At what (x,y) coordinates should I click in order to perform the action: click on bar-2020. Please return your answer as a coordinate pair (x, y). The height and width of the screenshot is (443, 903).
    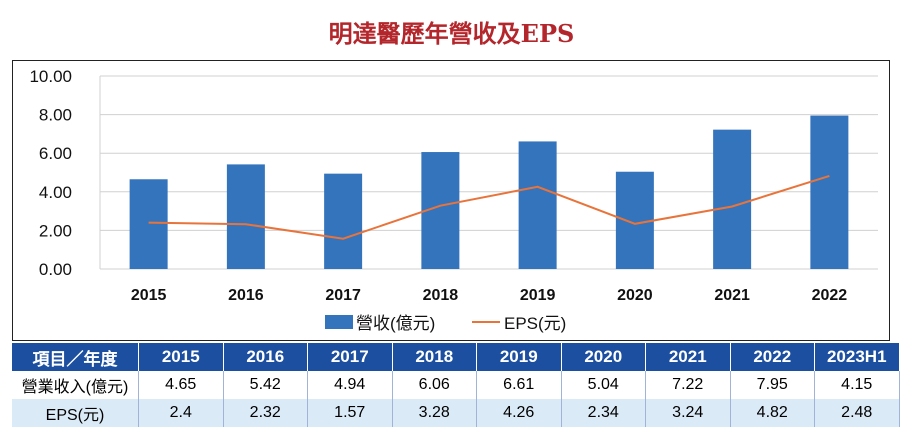
    Looking at the image, I should click on (634, 220).